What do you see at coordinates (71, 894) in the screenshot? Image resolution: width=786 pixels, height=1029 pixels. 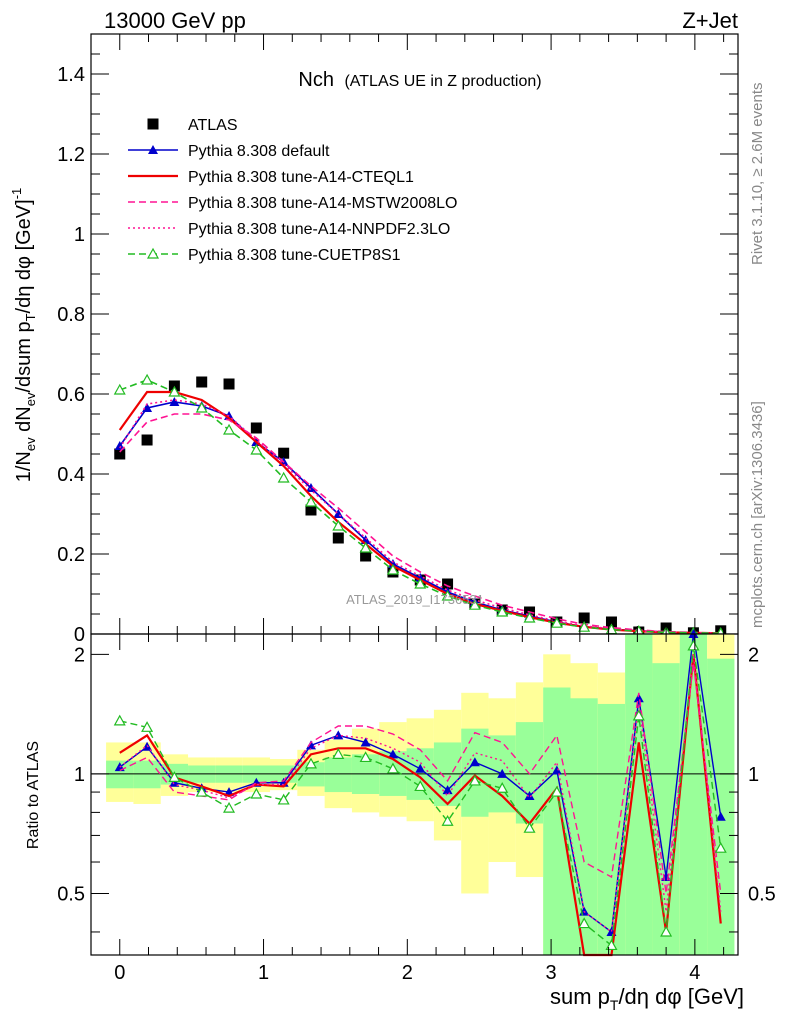 I see `ratio-y-tick-label: 0.5` at bounding box center [71, 894].